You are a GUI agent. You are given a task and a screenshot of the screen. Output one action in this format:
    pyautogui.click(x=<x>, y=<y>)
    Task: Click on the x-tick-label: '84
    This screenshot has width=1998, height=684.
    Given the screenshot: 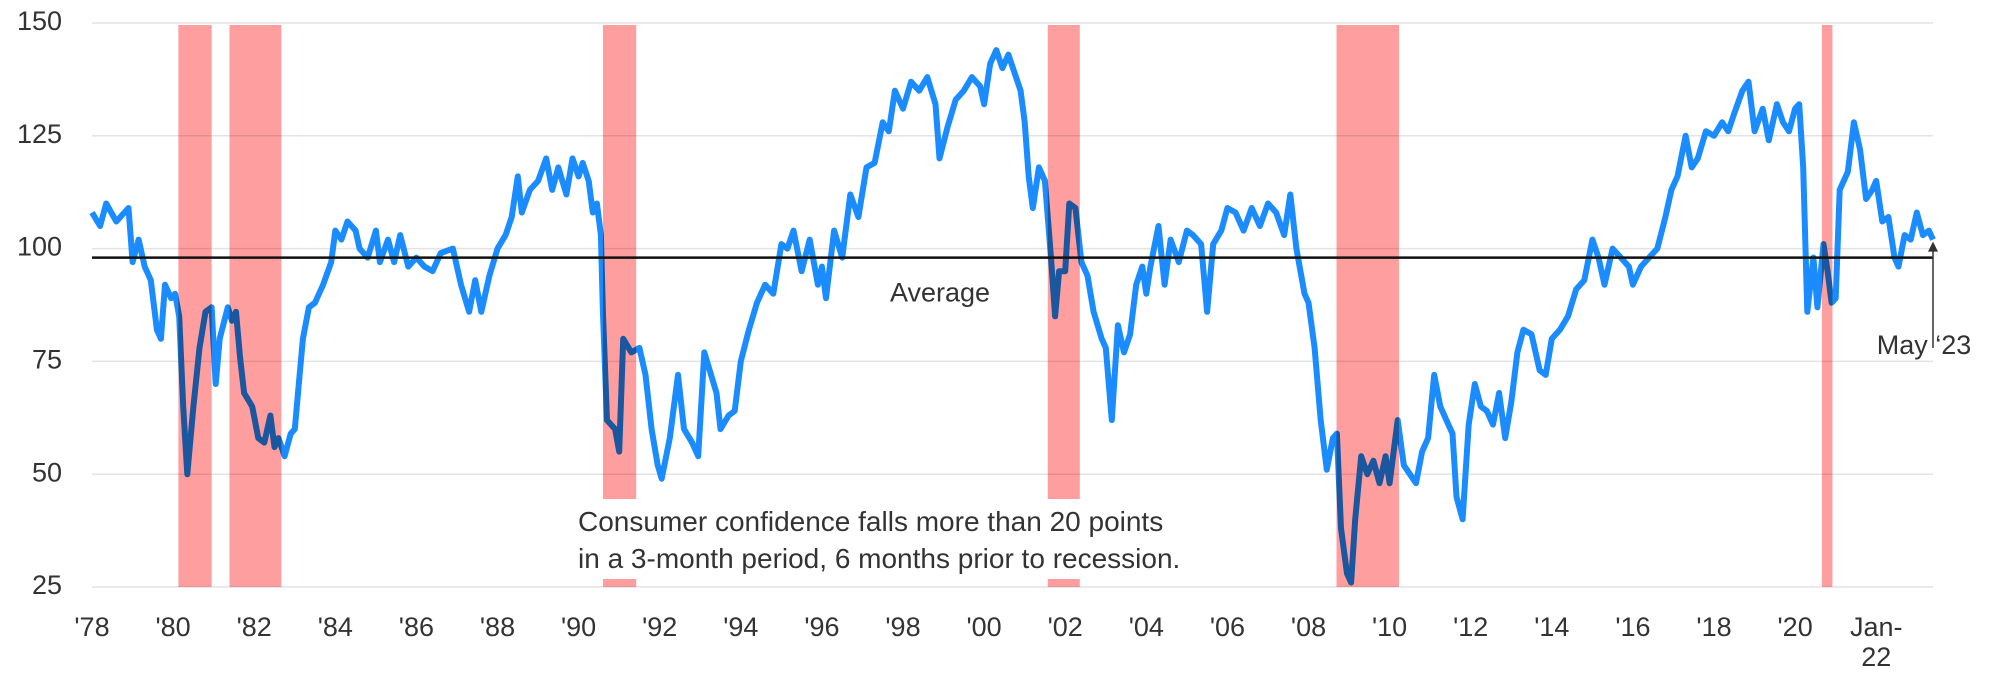 What is the action you would take?
    pyautogui.click(x=335, y=627)
    